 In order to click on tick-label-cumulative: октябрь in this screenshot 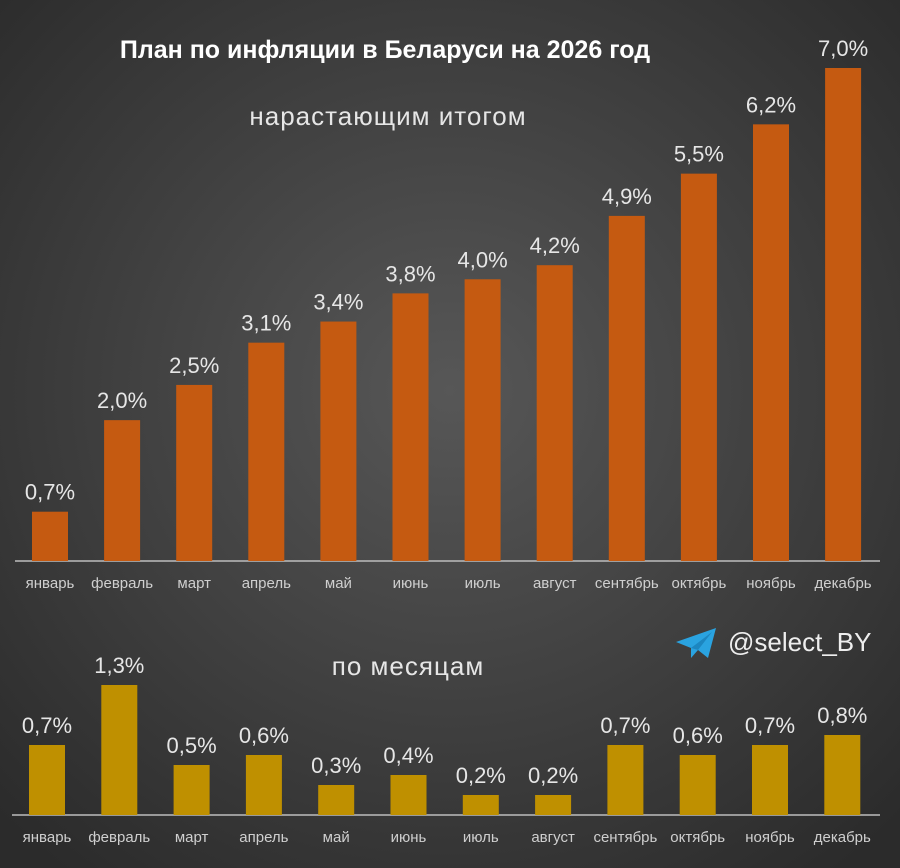, I will do `click(698, 583)`.